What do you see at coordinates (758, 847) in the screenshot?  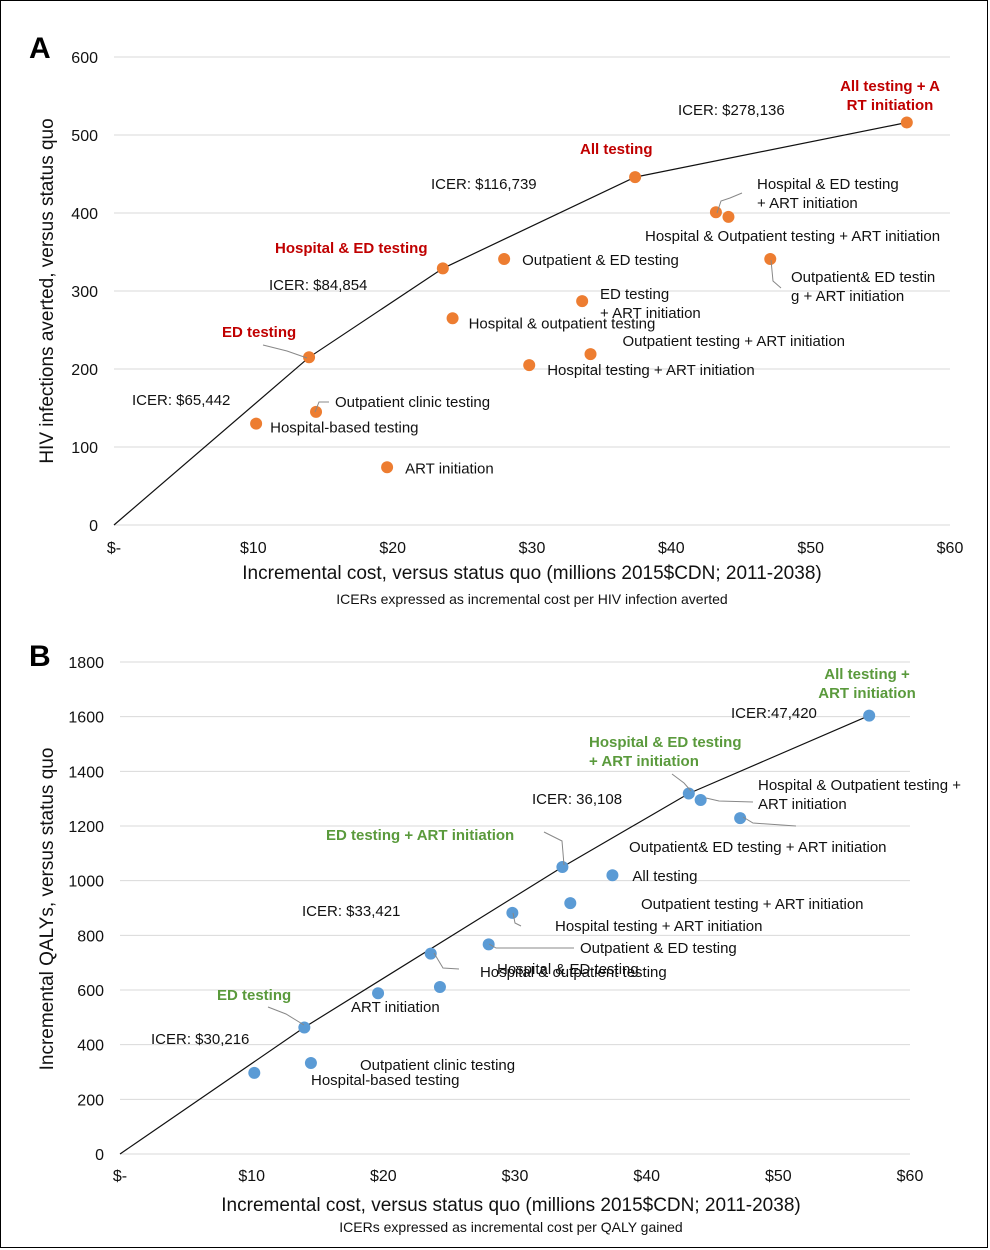 I see `point-label: Outpatient& ED testing + ART initiation` at bounding box center [758, 847].